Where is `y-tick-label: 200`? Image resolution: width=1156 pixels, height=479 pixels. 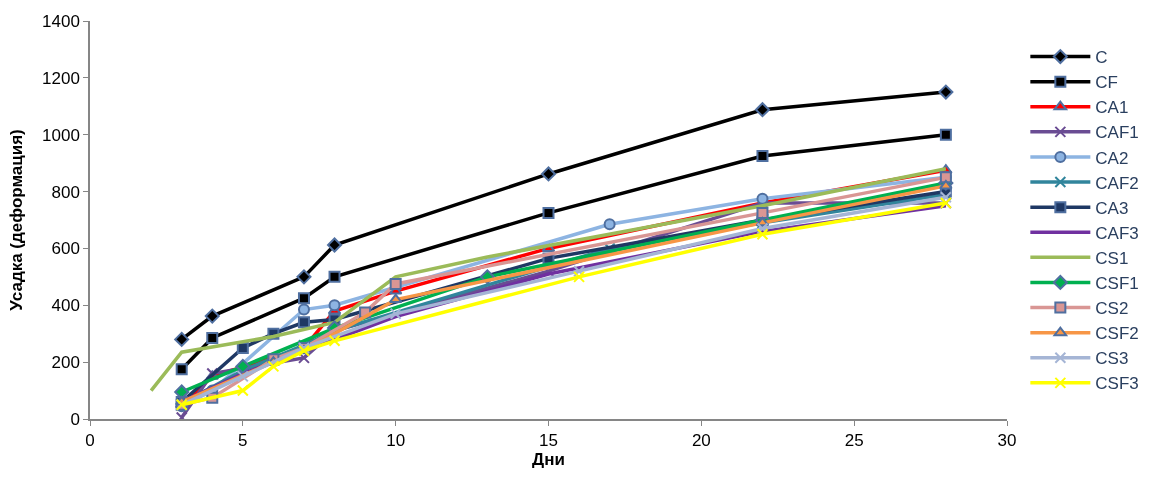
y-tick-label: 200 is located at coordinates (65, 363).